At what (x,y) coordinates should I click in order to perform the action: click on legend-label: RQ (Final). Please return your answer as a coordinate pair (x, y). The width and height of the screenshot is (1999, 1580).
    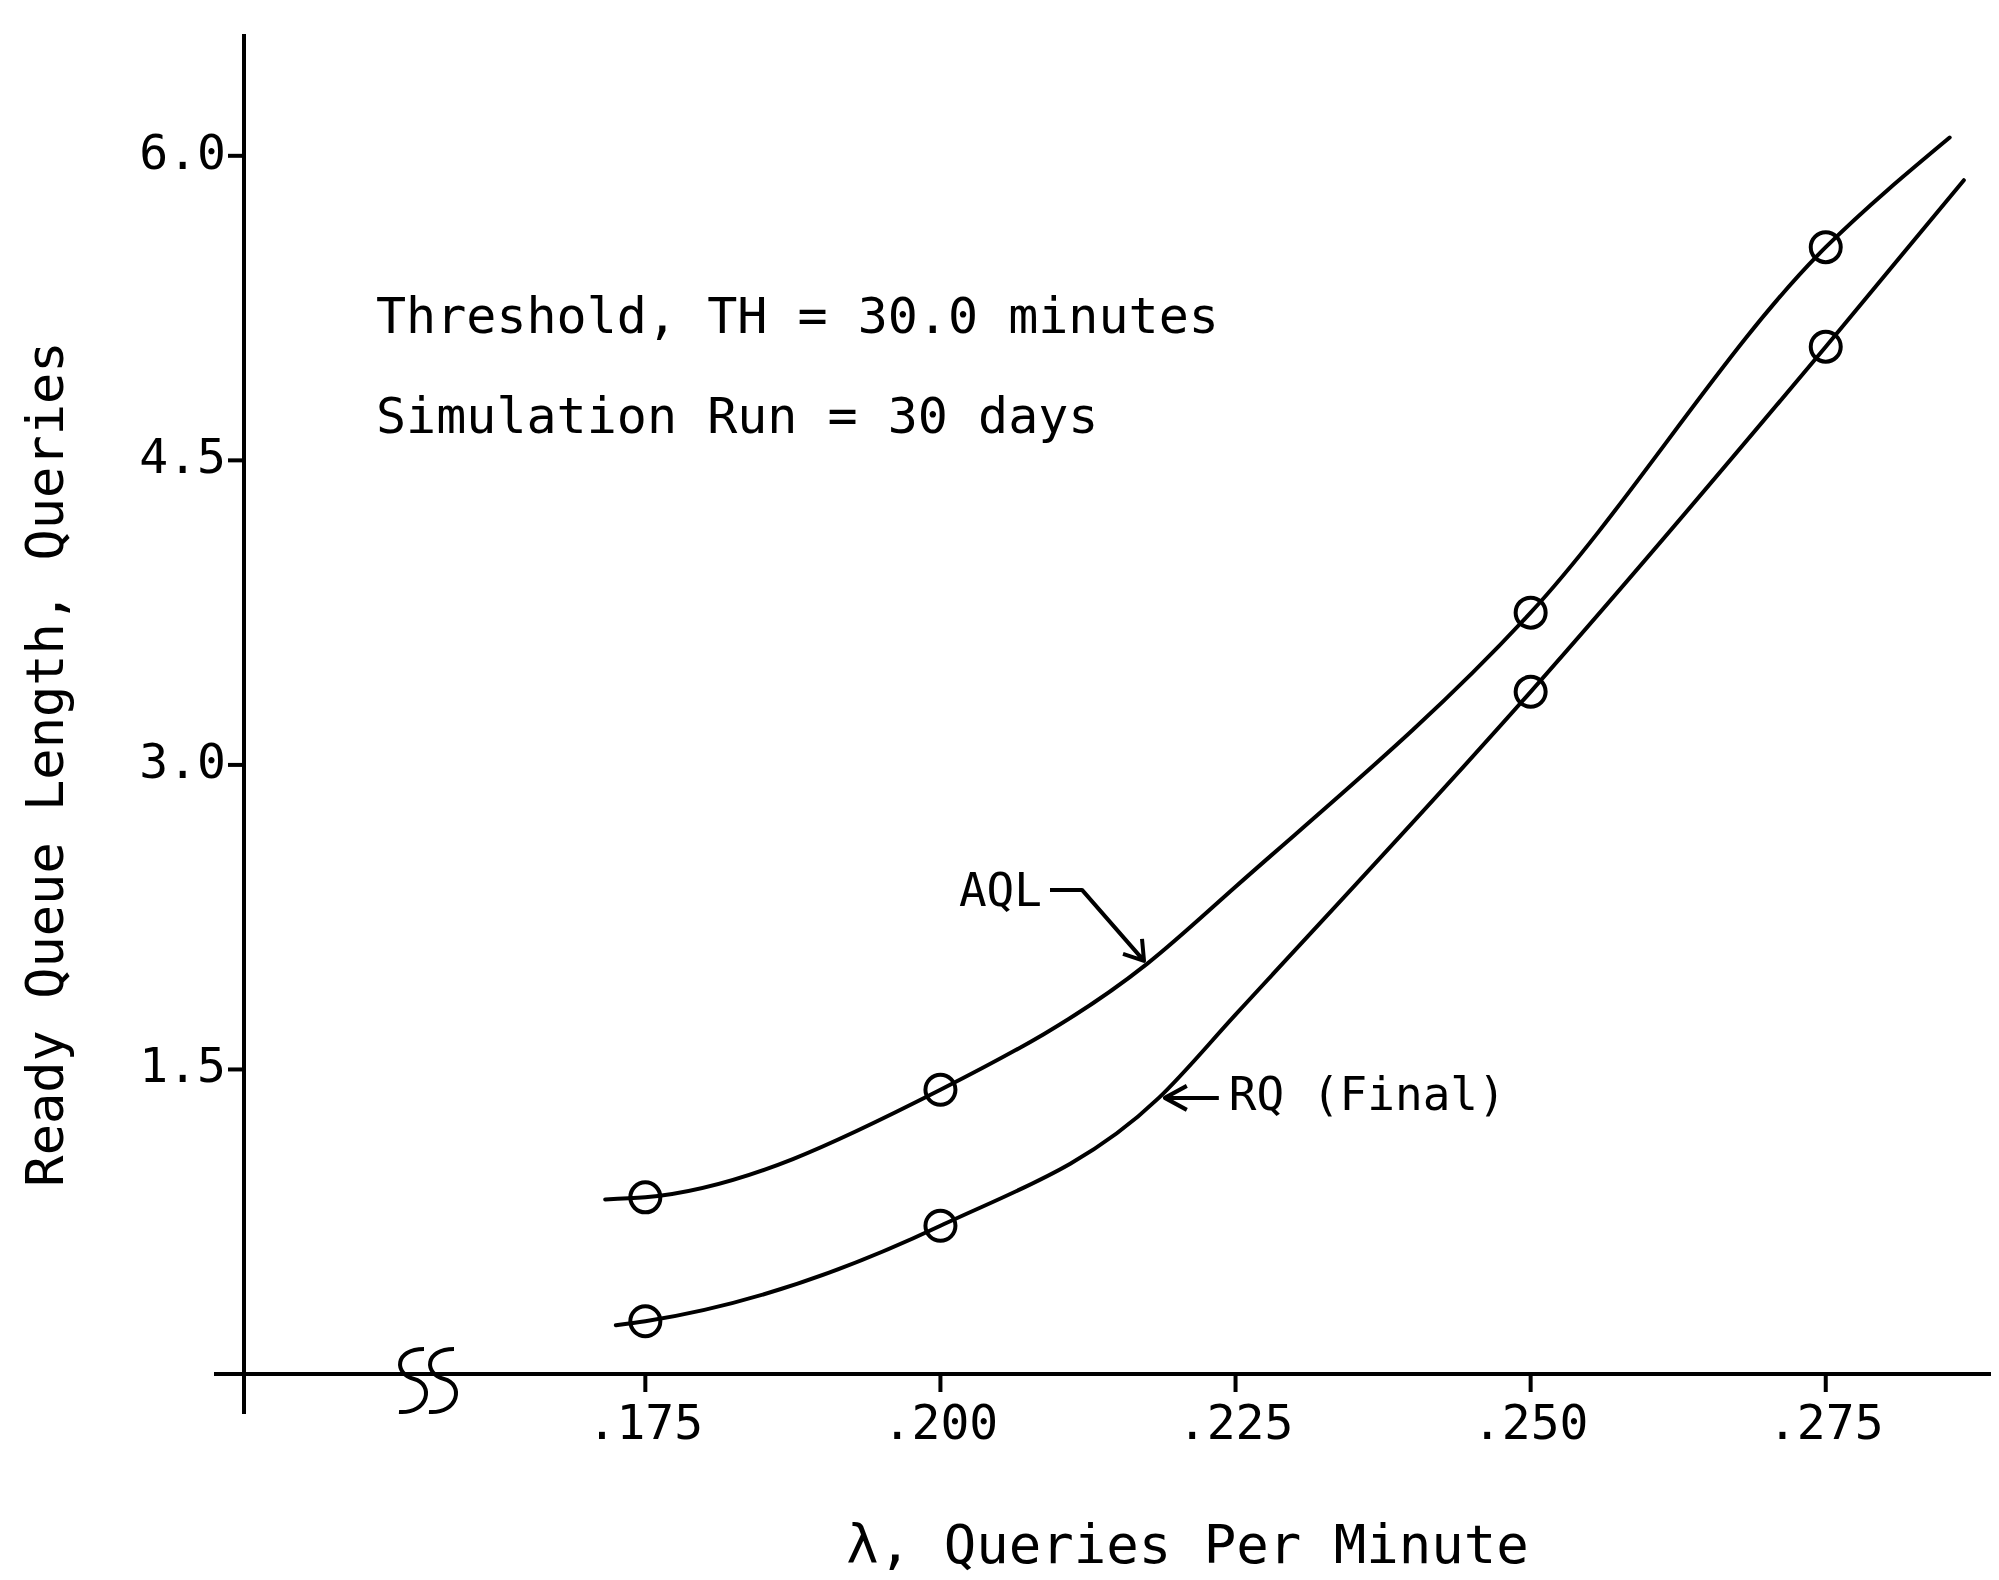
    Looking at the image, I should click on (1367, 1094).